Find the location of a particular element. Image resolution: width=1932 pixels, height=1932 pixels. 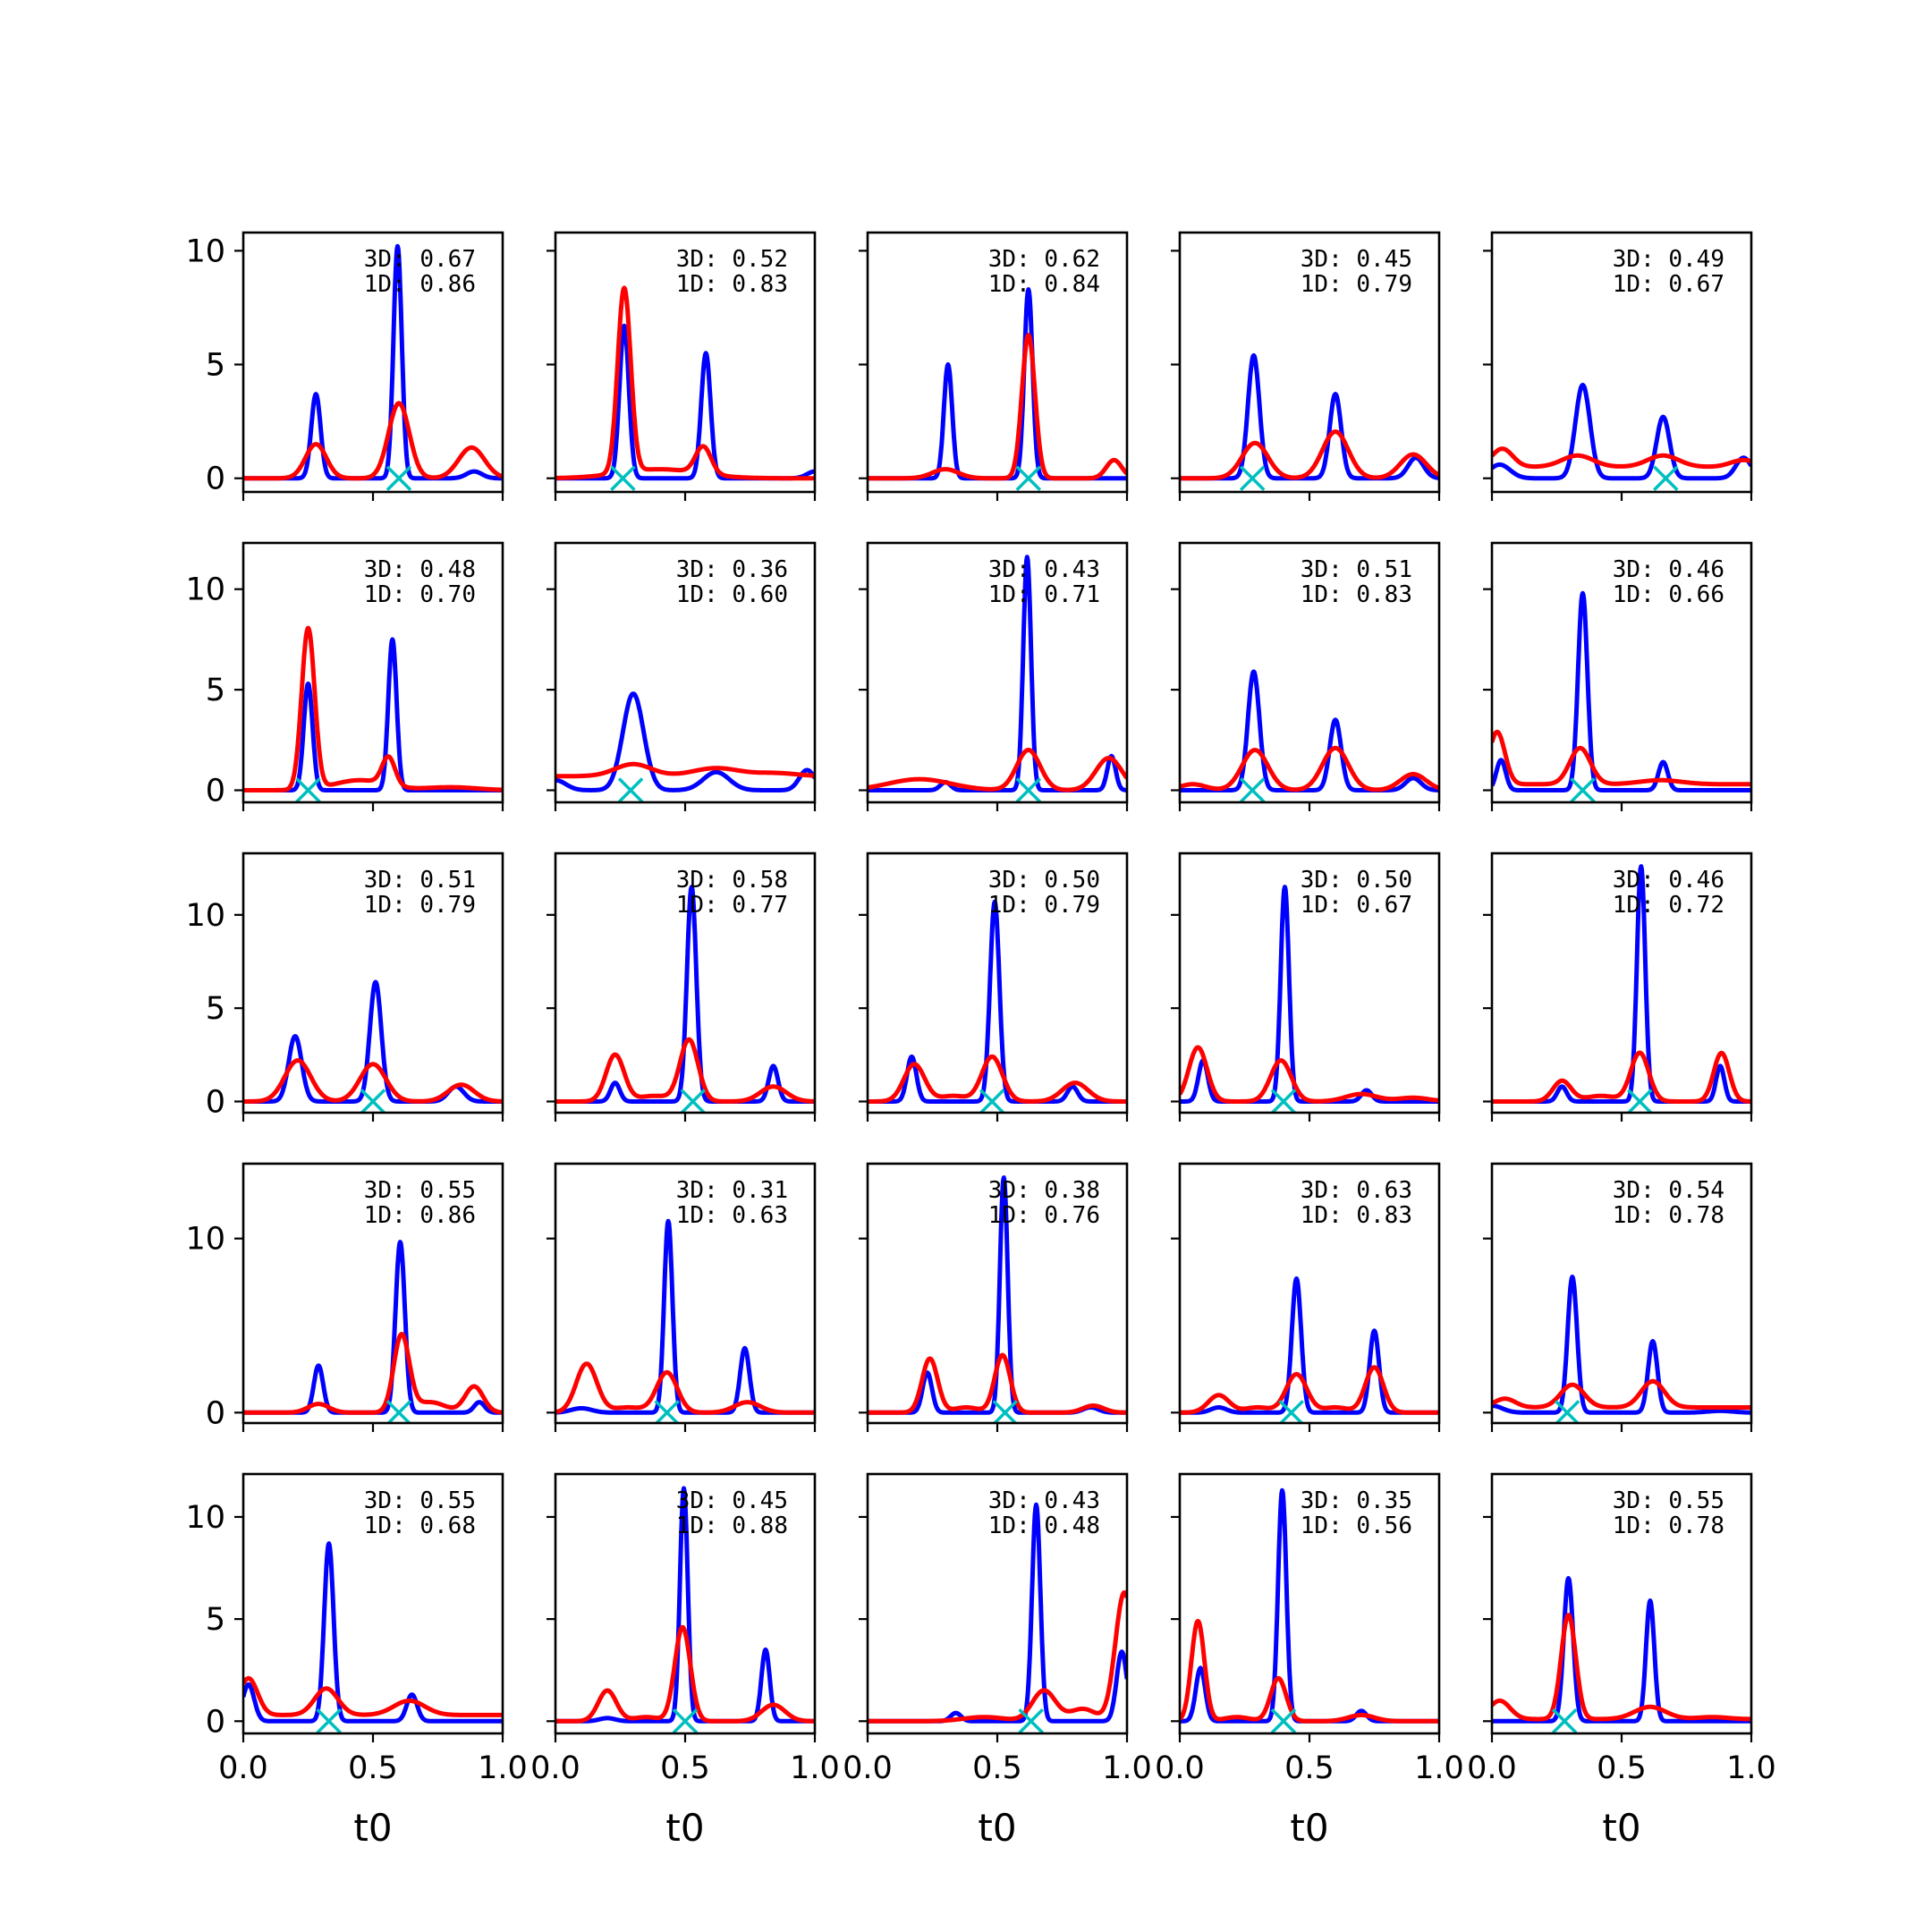

score-annotation-3d: 3D: 0.45 is located at coordinates (732, 1500).